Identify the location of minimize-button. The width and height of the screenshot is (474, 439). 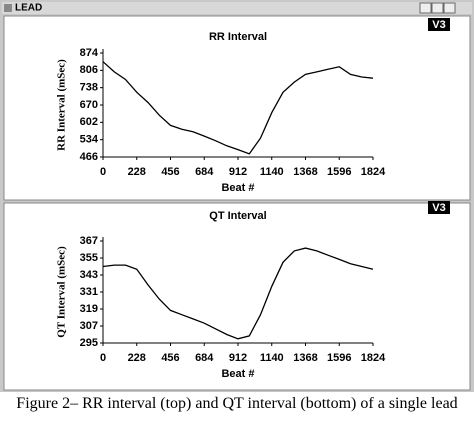
(425, 8).